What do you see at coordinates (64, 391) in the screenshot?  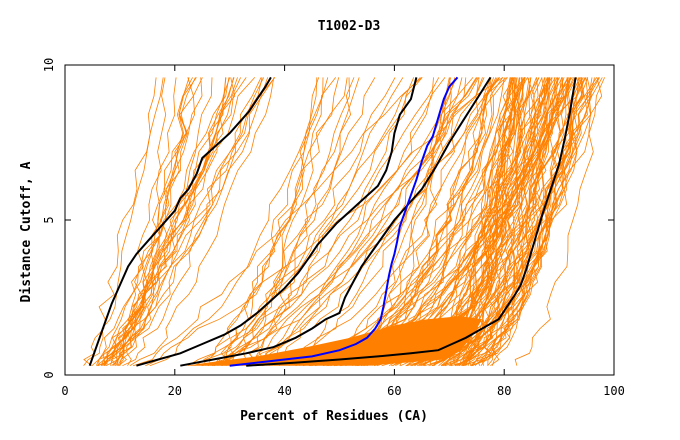 I see `x-tick-label: 0` at bounding box center [64, 391].